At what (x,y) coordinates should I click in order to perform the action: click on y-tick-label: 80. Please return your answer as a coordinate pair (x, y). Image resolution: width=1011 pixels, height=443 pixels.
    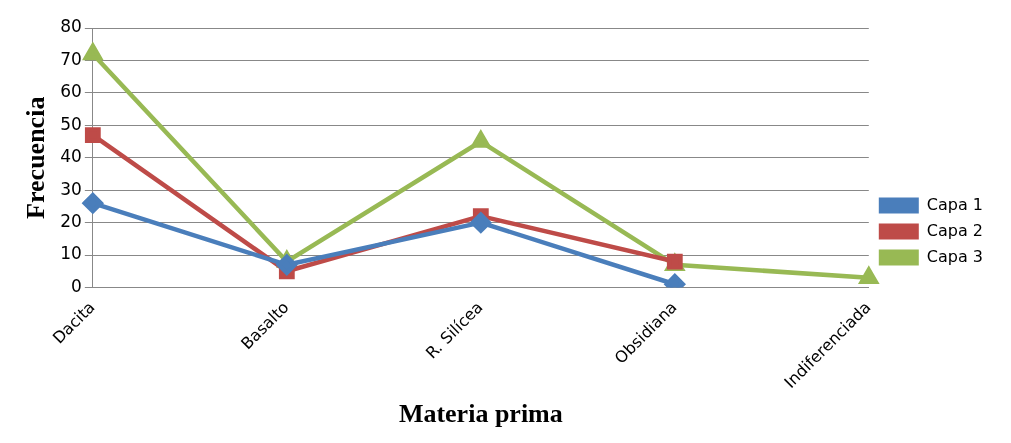
    Looking at the image, I should click on (71, 26).